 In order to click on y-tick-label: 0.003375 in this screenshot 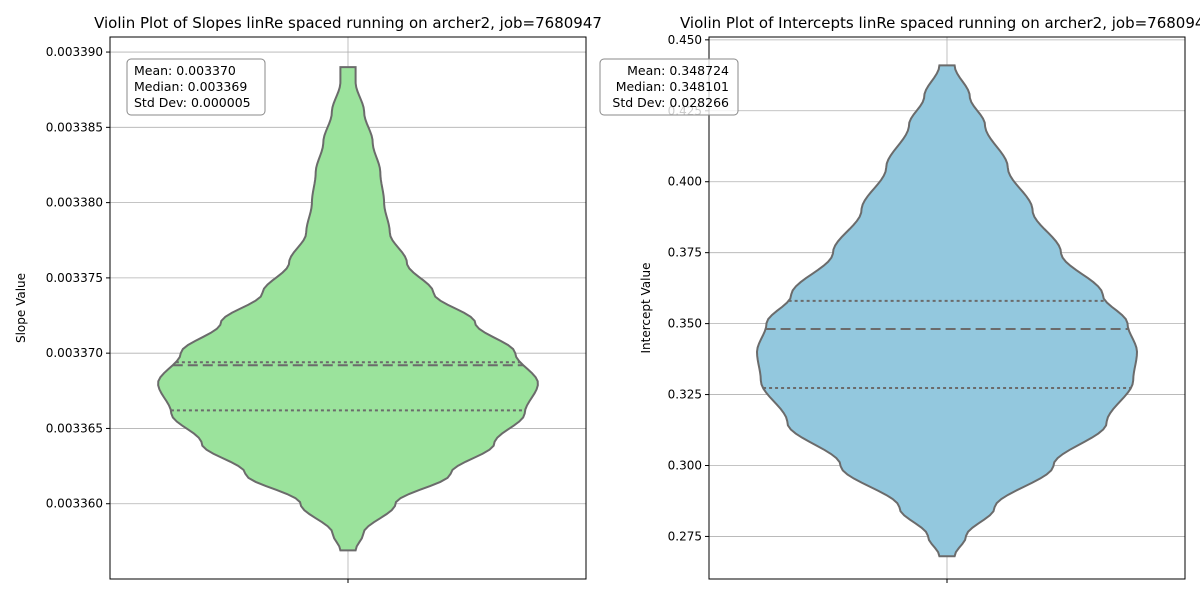, I will do `click(74, 278)`.